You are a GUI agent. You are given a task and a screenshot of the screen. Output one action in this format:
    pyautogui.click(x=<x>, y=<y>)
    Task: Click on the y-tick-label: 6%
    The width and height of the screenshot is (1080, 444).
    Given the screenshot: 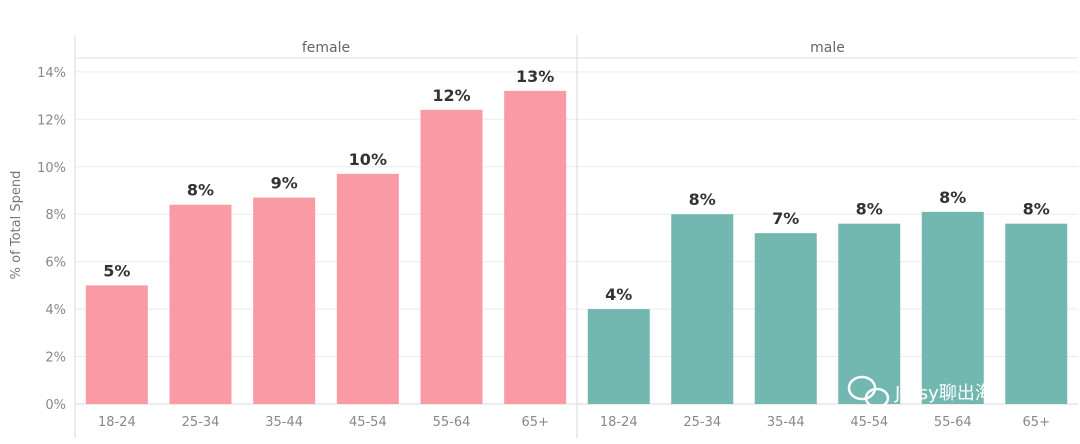 What is the action you would take?
    pyautogui.click(x=55, y=263)
    